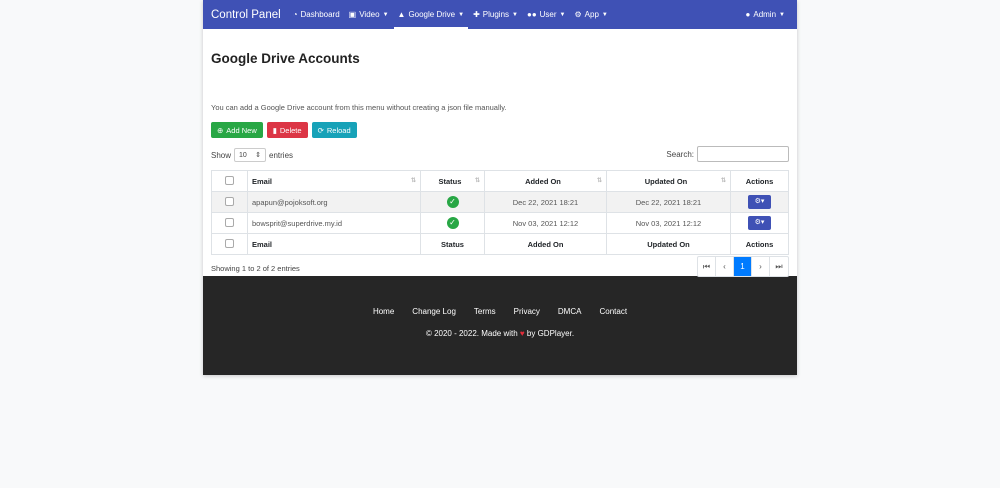 The height and width of the screenshot is (488, 1000). Describe the element at coordinates (569, 311) in the screenshot. I see `footer-link-dmca: DMCA` at that location.